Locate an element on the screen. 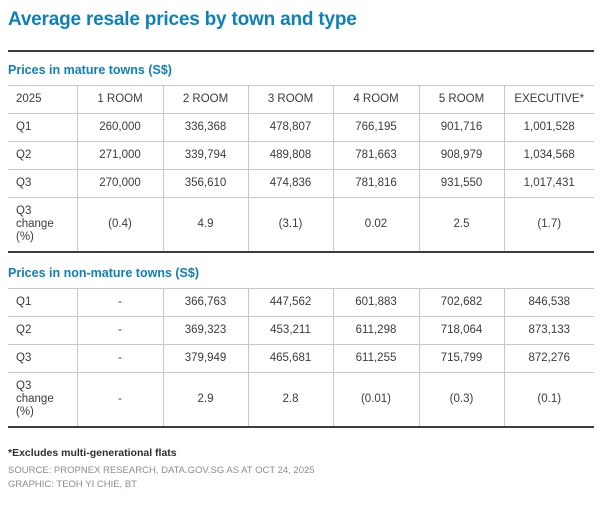  year-header: 2025 is located at coordinates (42, 99).